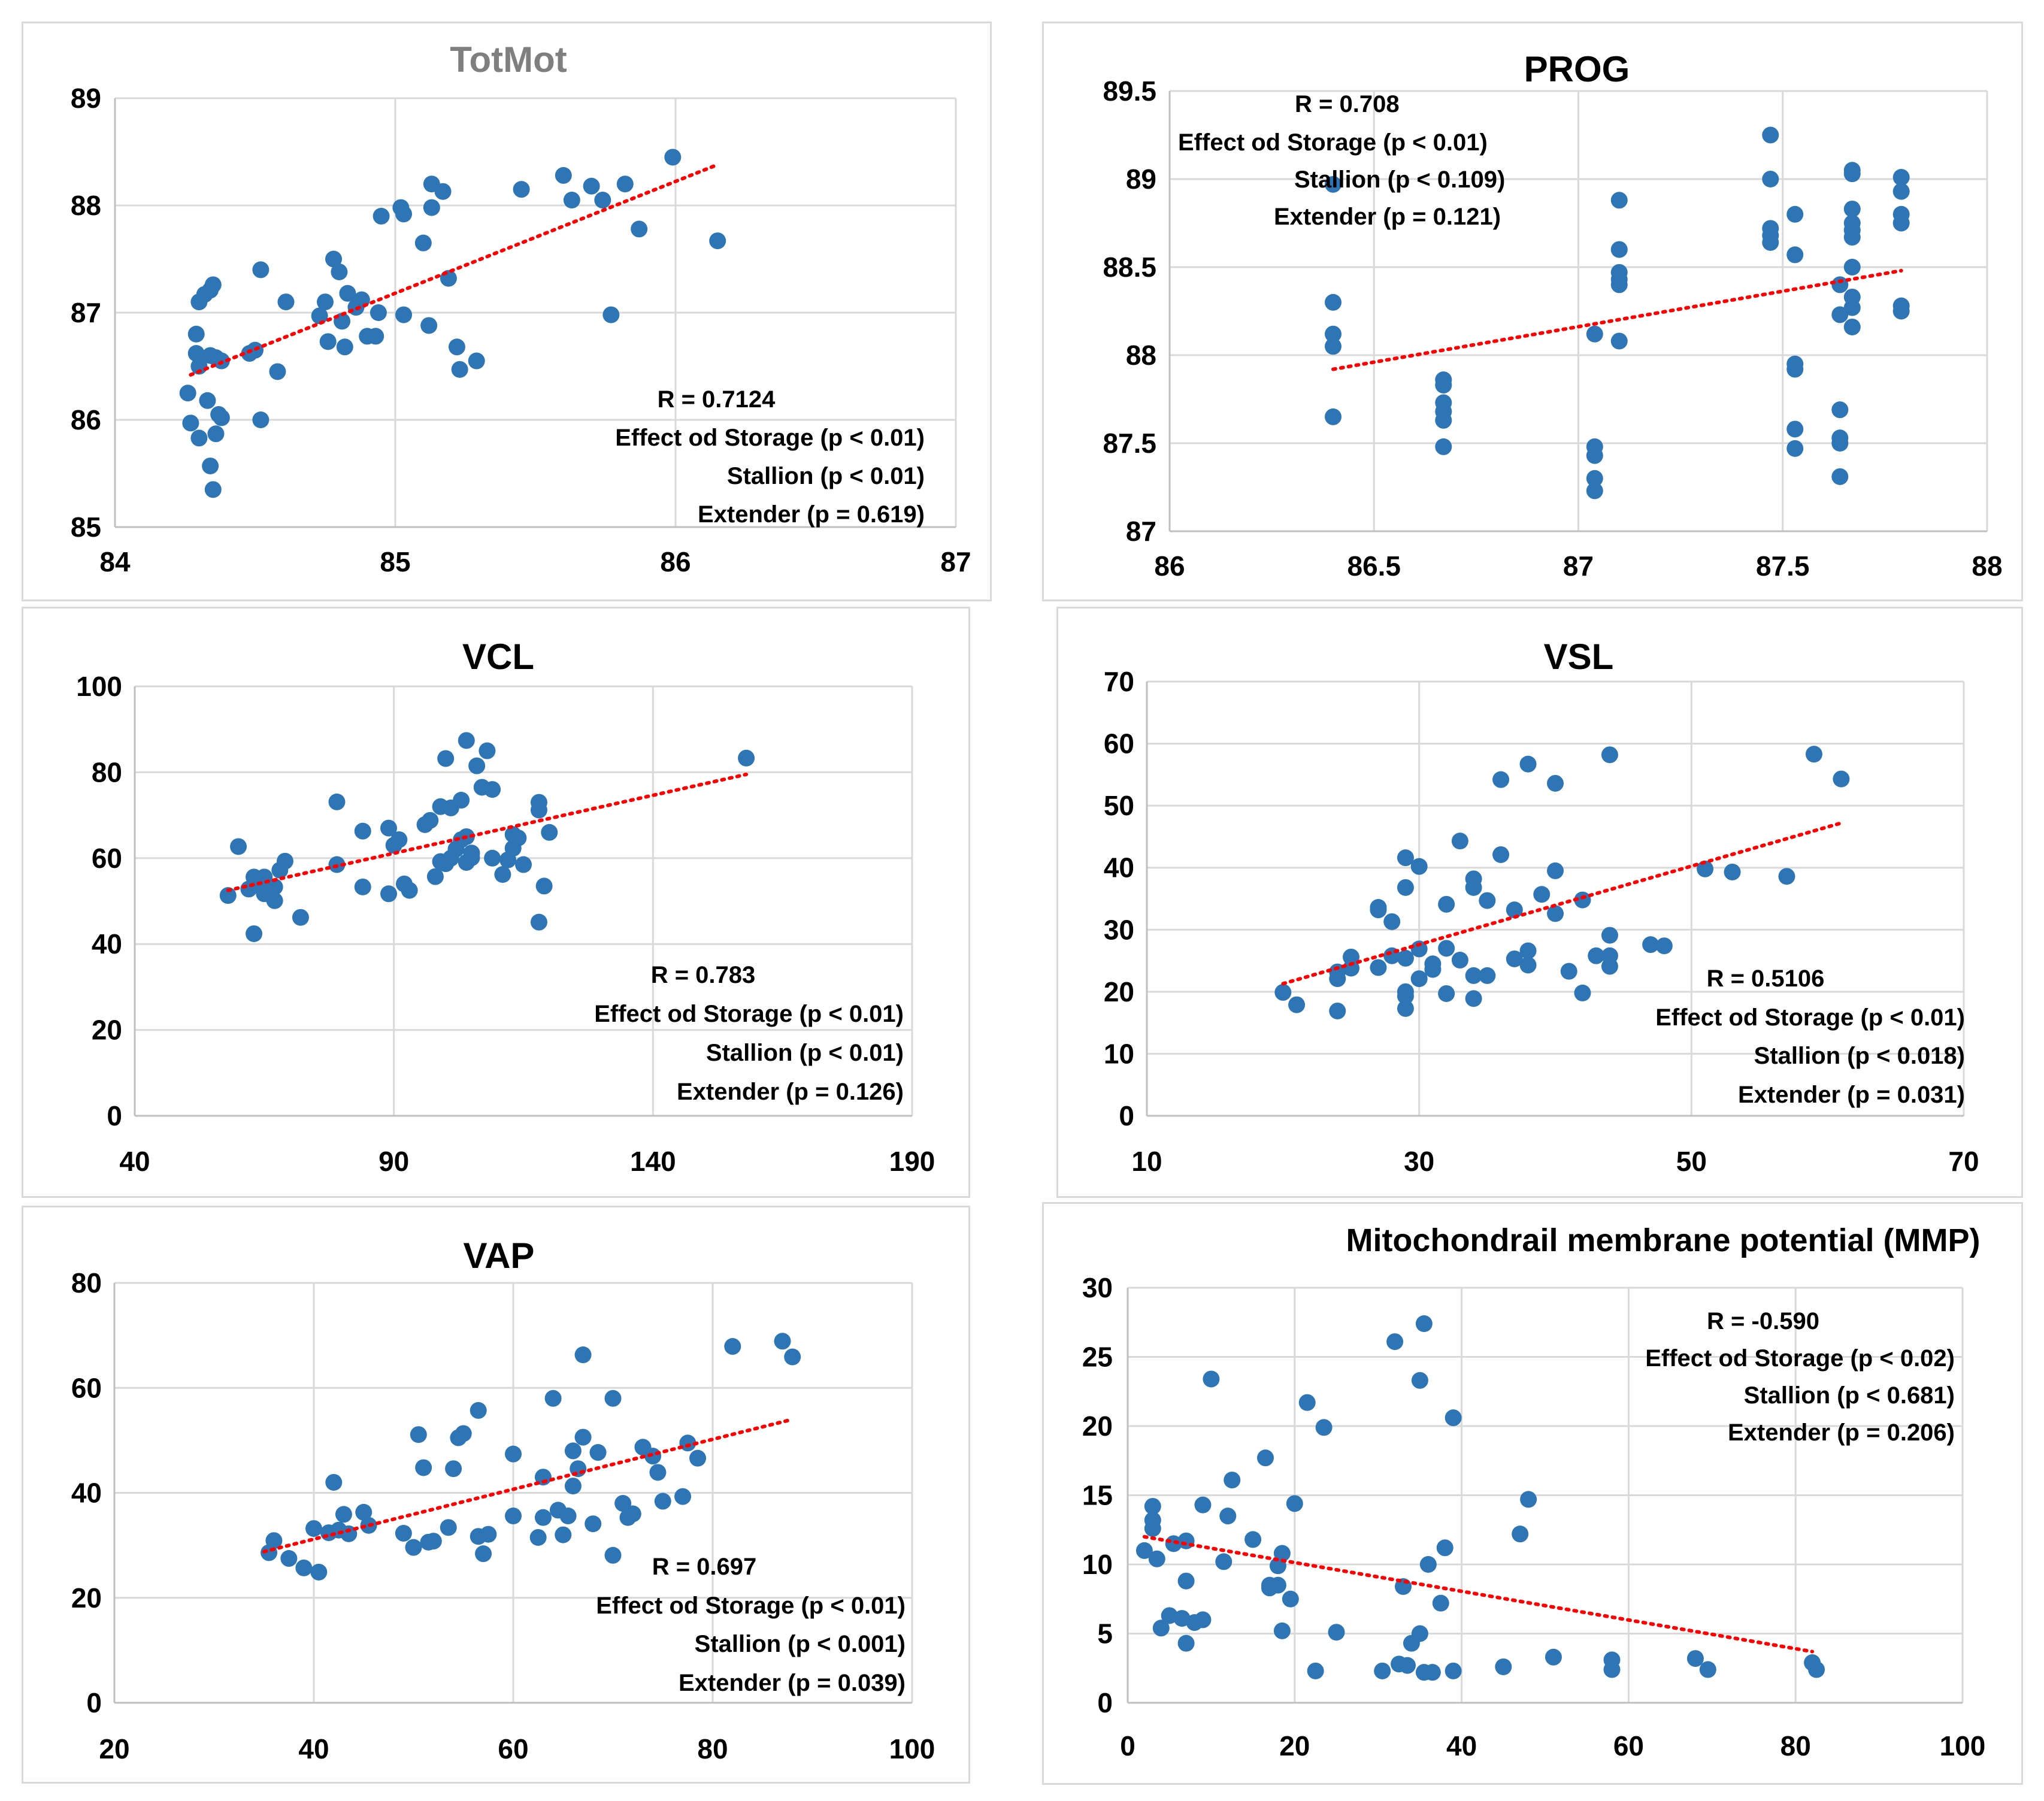  Describe the element at coordinates (801, 1644) in the screenshot. I see `stat-line: Stallion (p < 0.001)` at that location.